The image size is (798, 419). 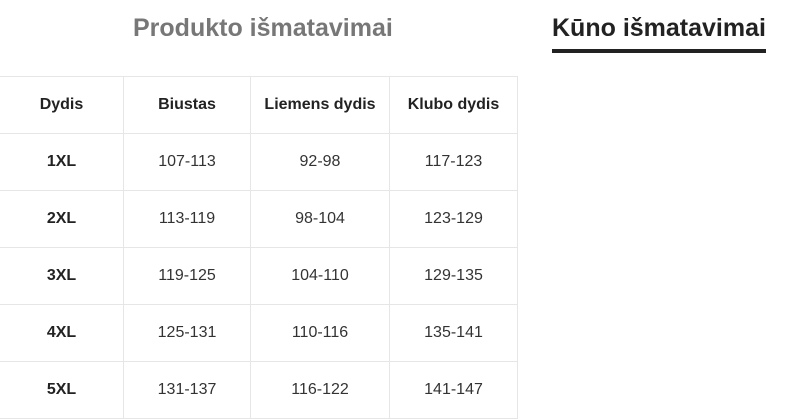 I want to click on cell-bust: 107-113, so click(x=187, y=162).